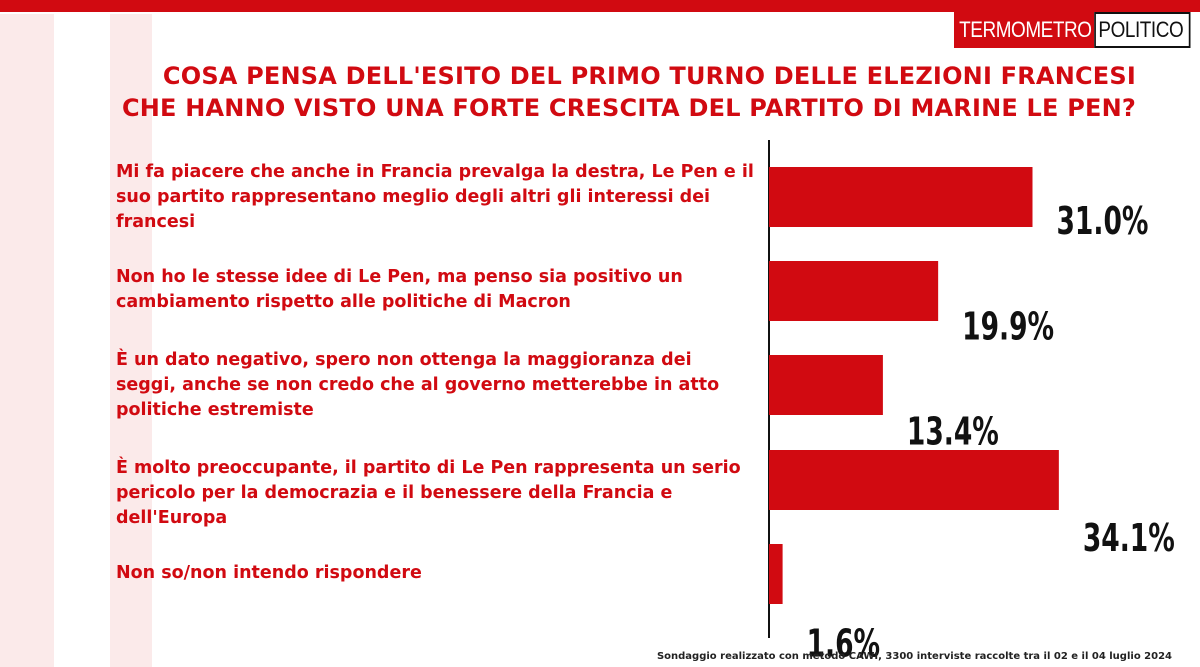 Image resolution: width=1200 pixels, height=667 pixels. I want to click on category-label: Non so/non intendo rispondere, so click(269, 573).